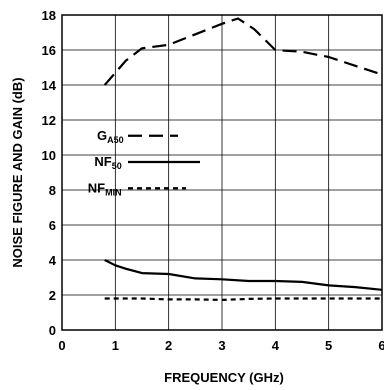 This screenshot has height=390, width=384. I want to click on legend-label: NFMIN, so click(105, 188).